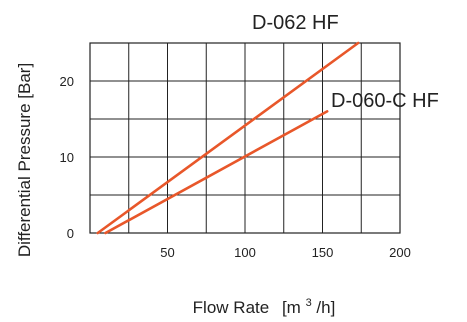 The width and height of the screenshot is (467, 322). Describe the element at coordinates (323, 252) in the screenshot. I see `x-tick-label: 150` at that location.